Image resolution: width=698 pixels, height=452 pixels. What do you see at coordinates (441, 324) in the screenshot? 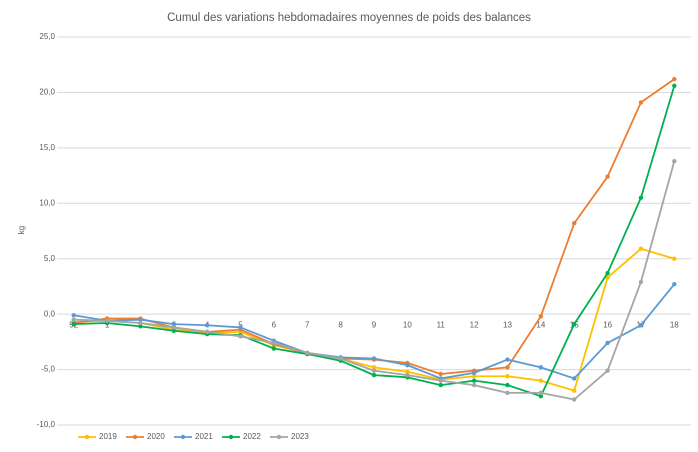
I see `x-tick-label: 11` at bounding box center [441, 324].